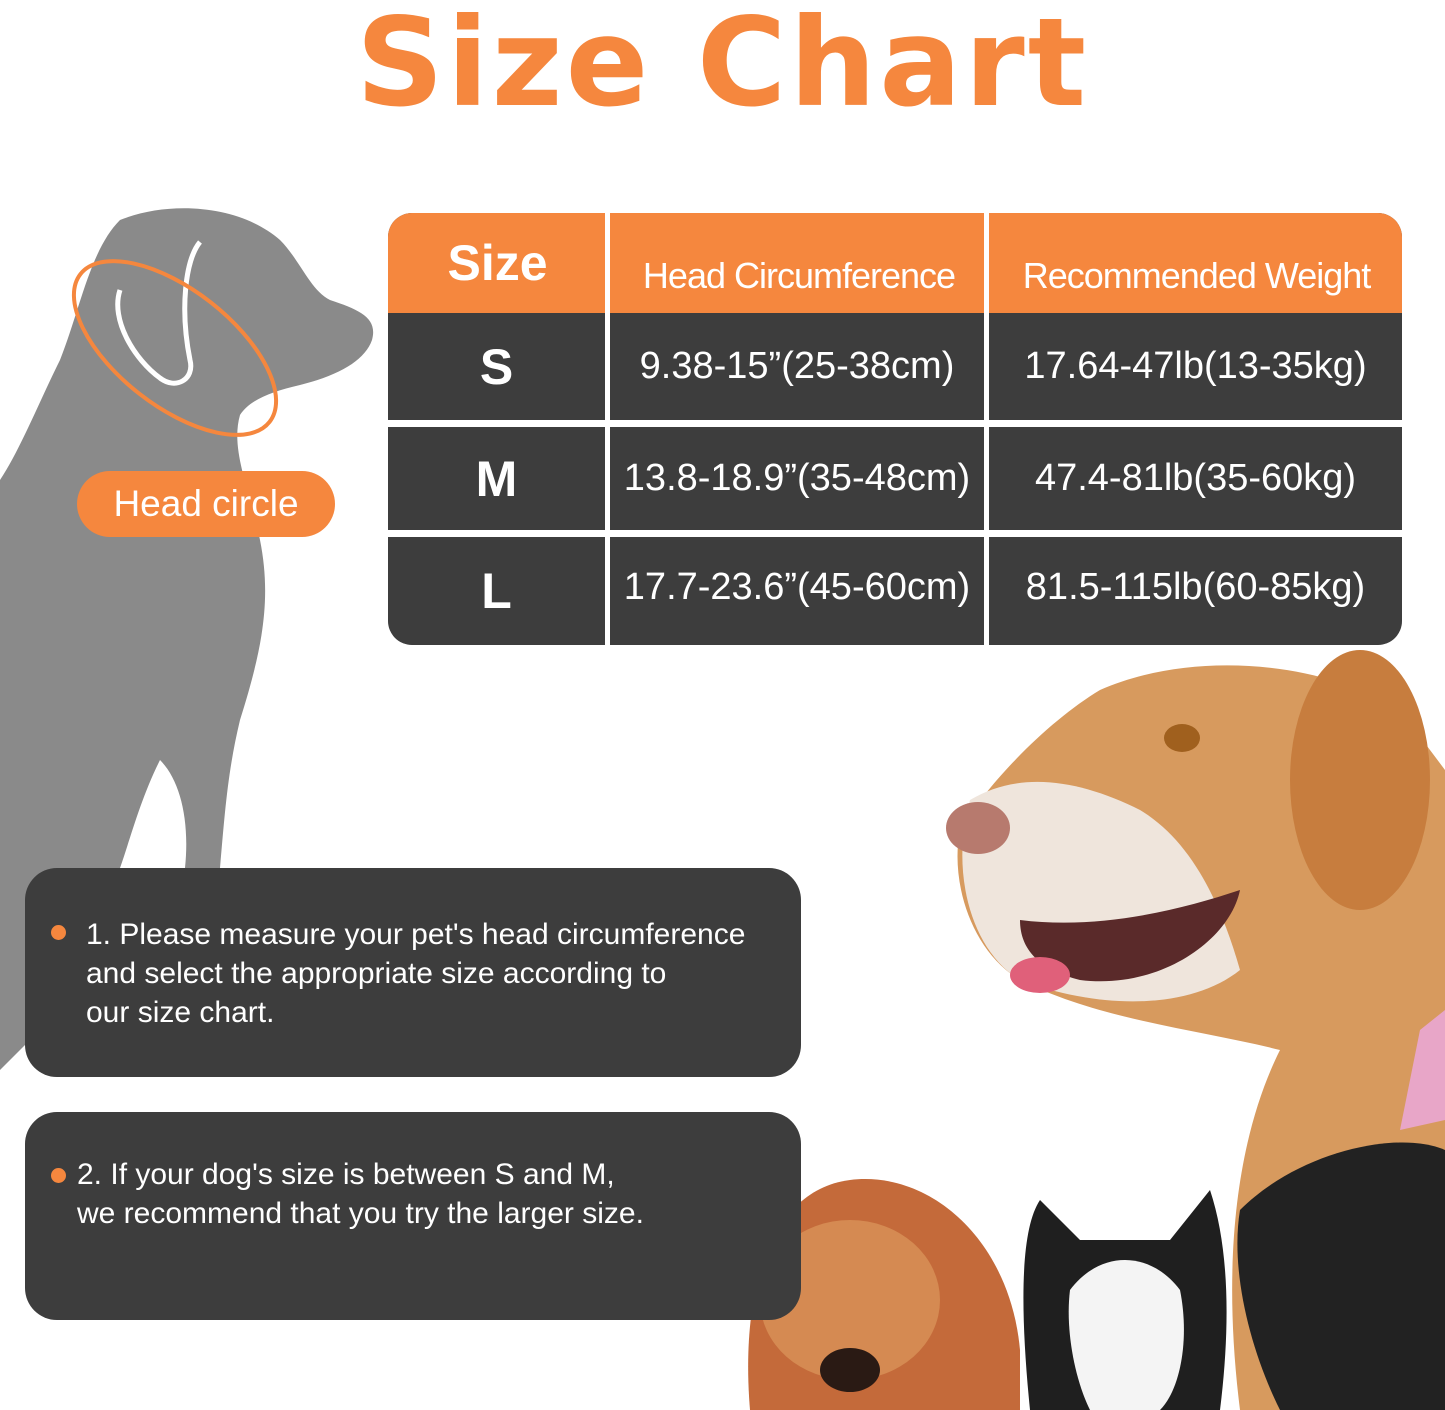 The image size is (1445, 1410). I want to click on header-recommended-weight: Recommended Weight, so click(1197, 275).